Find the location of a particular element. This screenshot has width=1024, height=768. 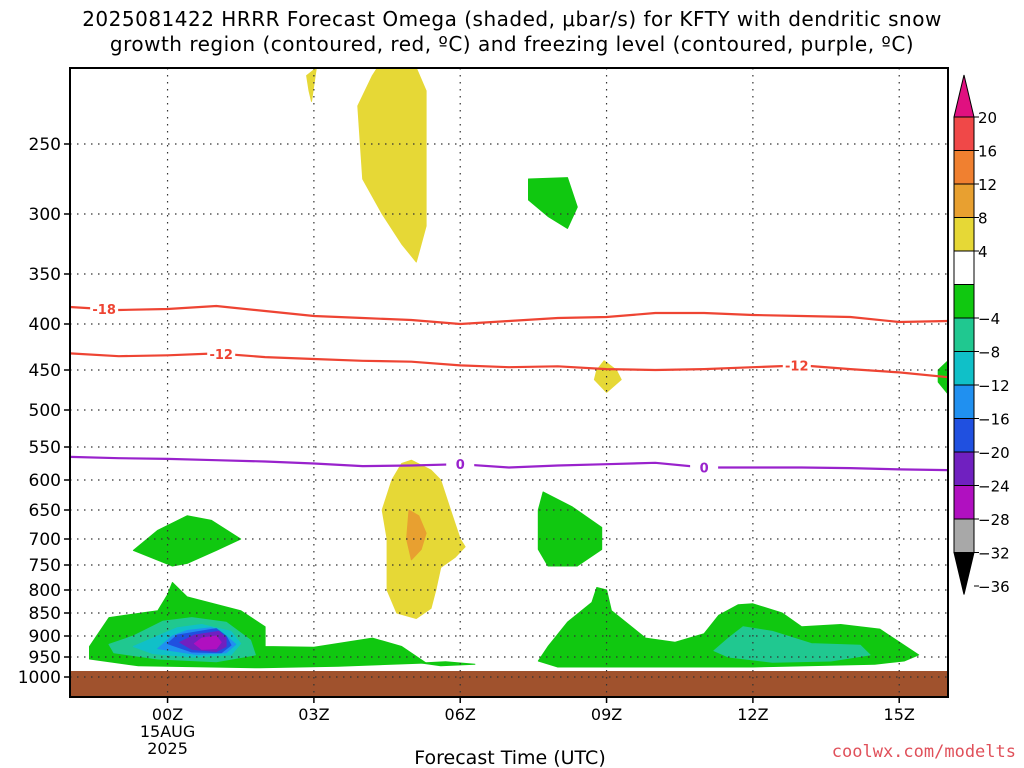

y-tick-label-650: 650 is located at coordinates (45, 511).